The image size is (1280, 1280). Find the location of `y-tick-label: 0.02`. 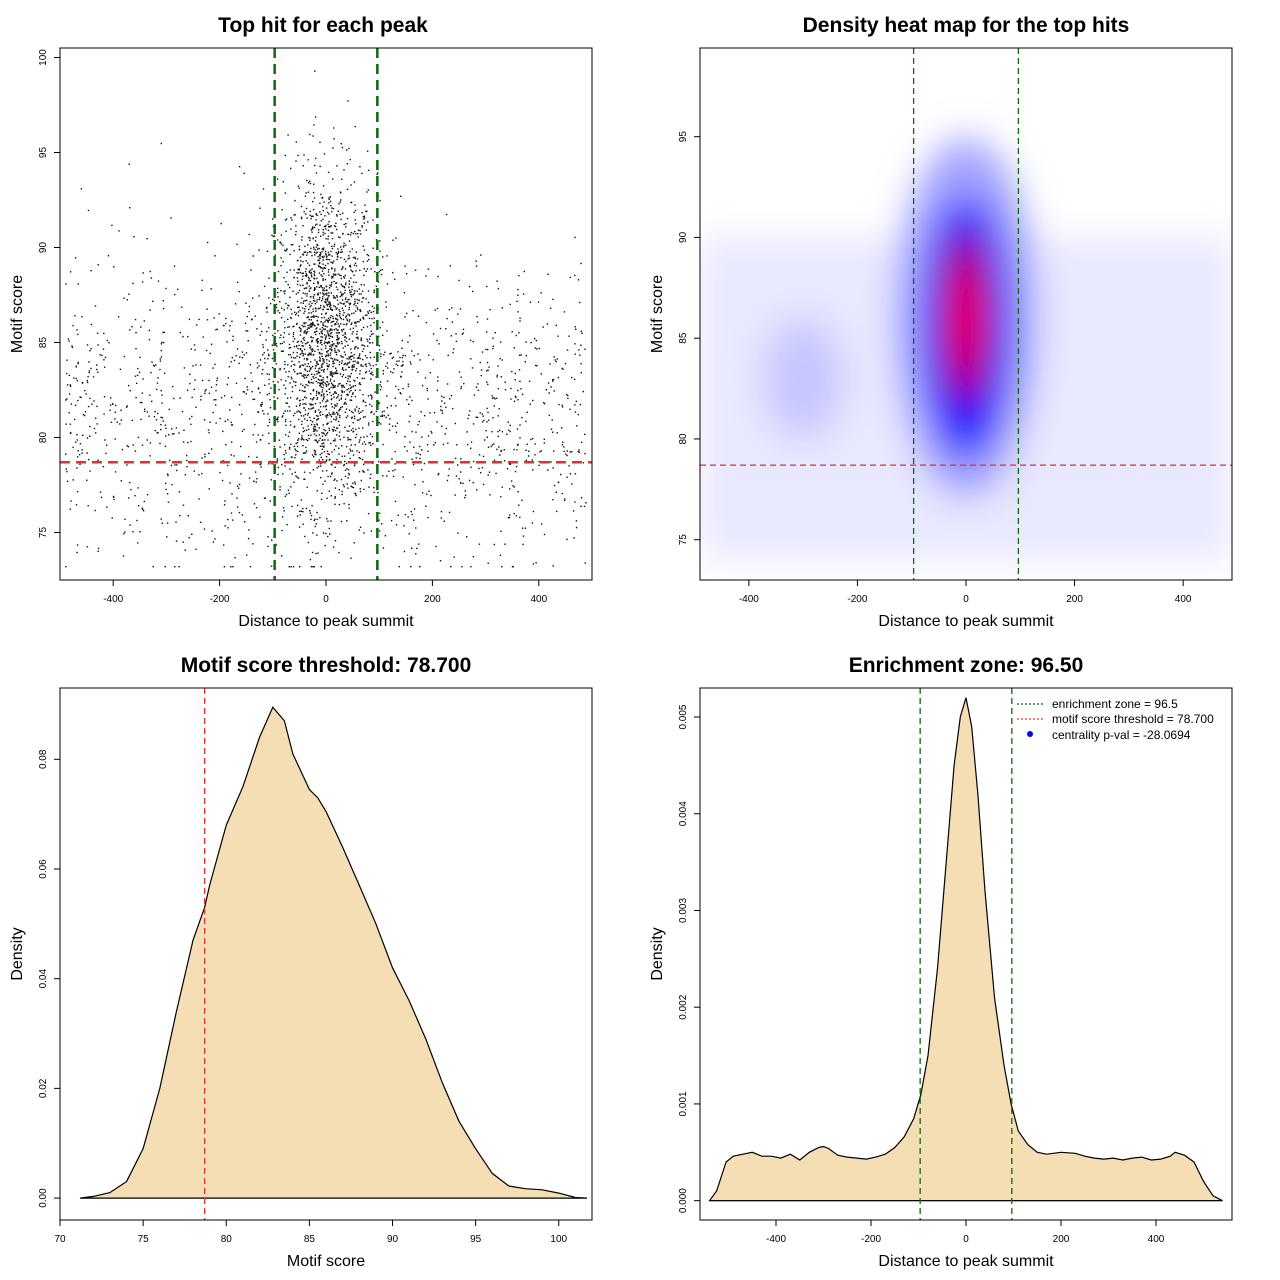

y-tick-label: 0.02 is located at coordinates (43, 1088).